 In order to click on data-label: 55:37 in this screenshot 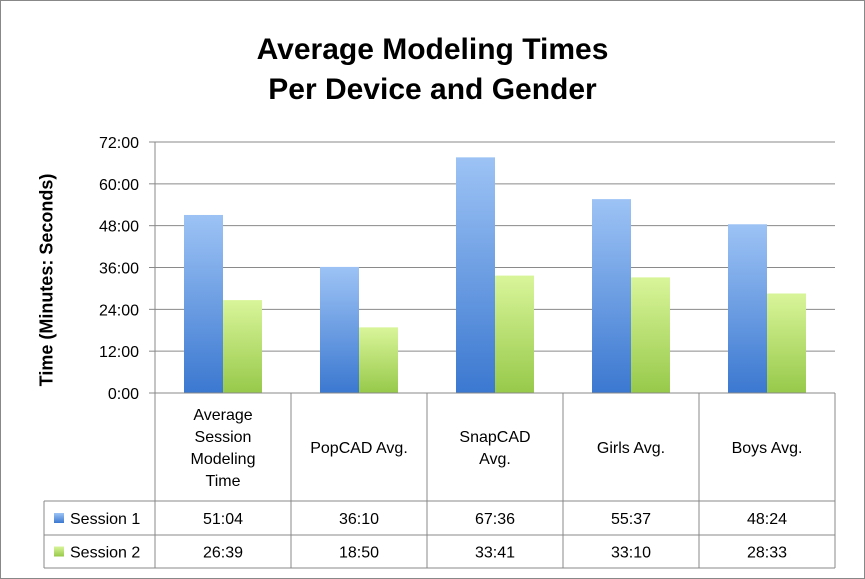, I will do `click(631, 519)`.